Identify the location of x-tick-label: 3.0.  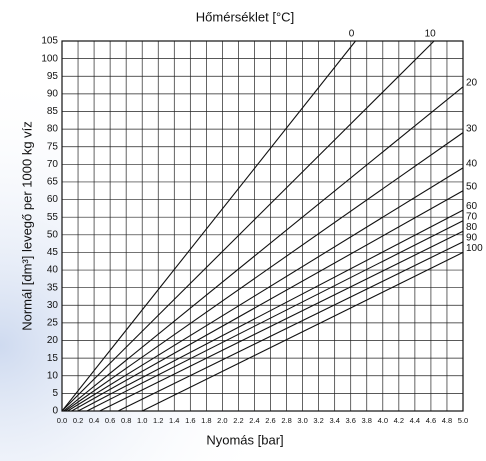
(302, 420).